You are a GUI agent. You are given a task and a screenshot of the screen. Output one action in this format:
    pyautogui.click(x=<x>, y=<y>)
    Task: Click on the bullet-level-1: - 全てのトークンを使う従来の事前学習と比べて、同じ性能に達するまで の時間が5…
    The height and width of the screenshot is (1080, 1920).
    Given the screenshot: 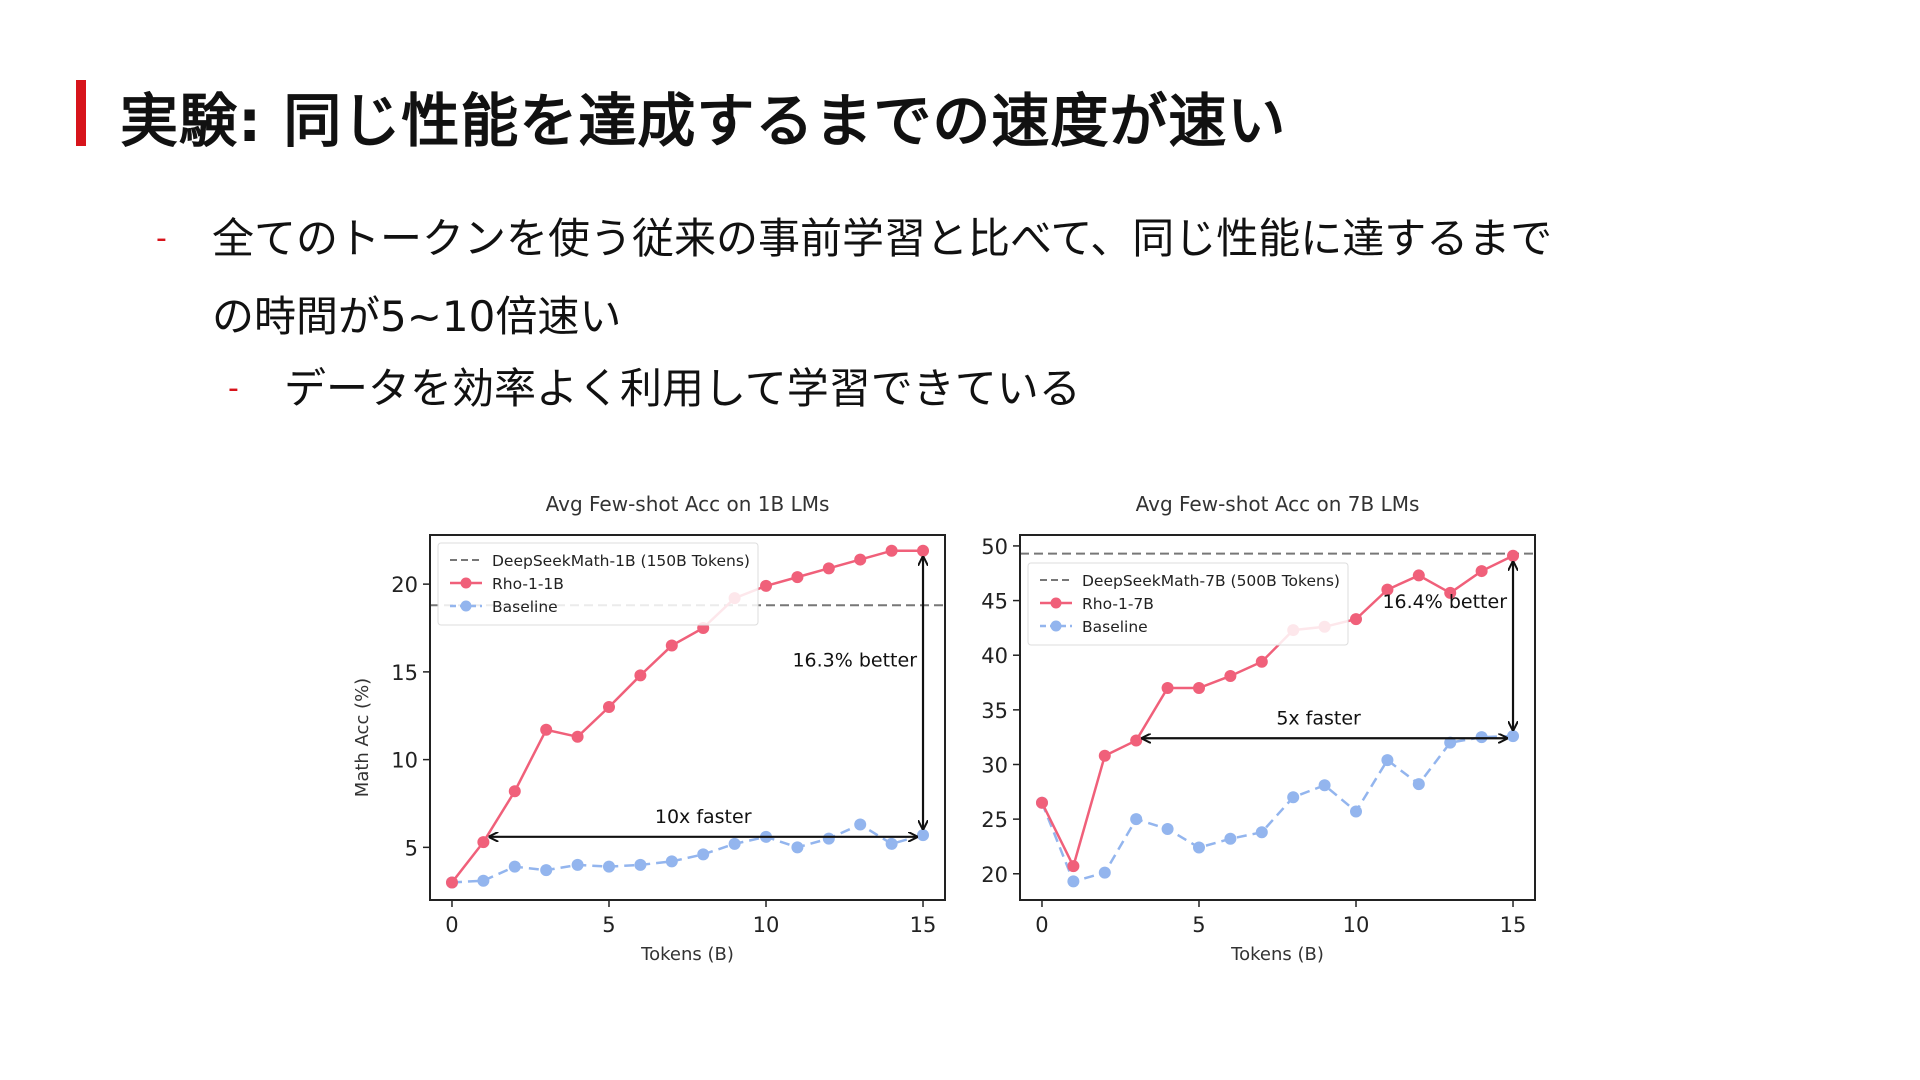 What is the action you would take?
    pyautogui.click(x=974, y=278)
    